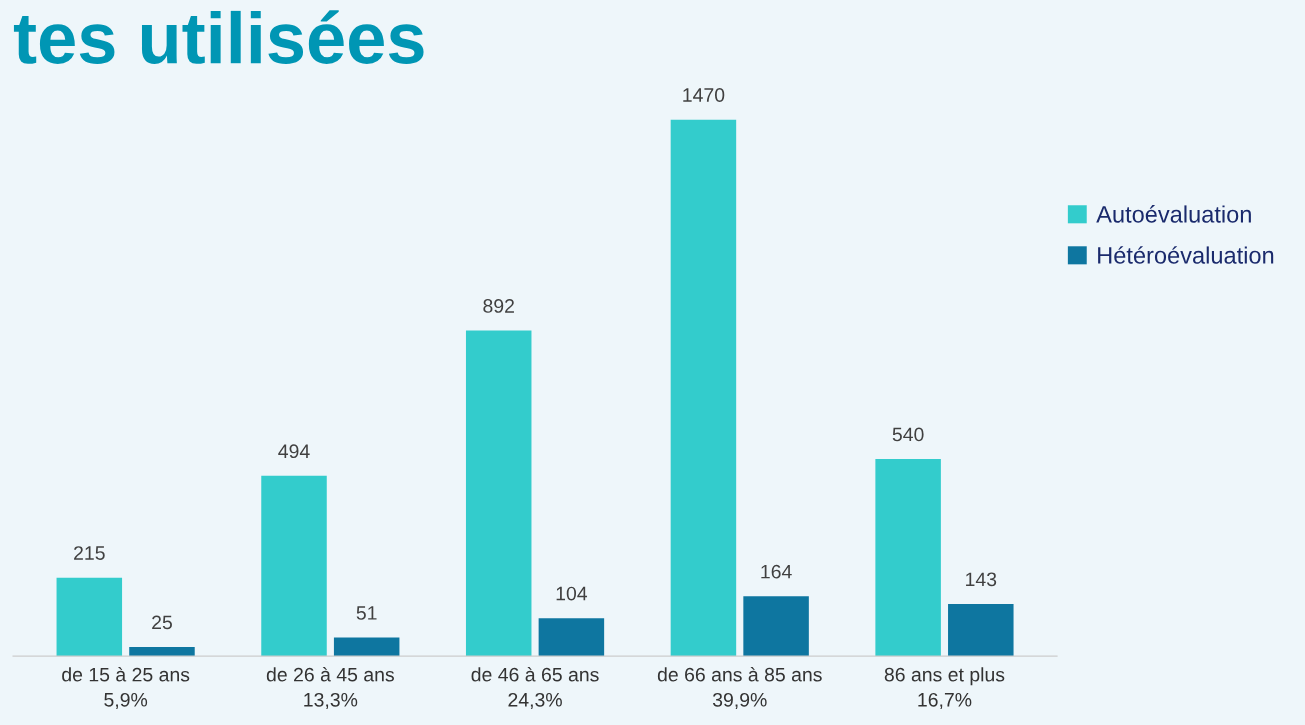  Describe the element at coordinates (330, 688) in the screenshot. I see `x-tick-label: de 26 à 45 ans 13,3%` at that location.